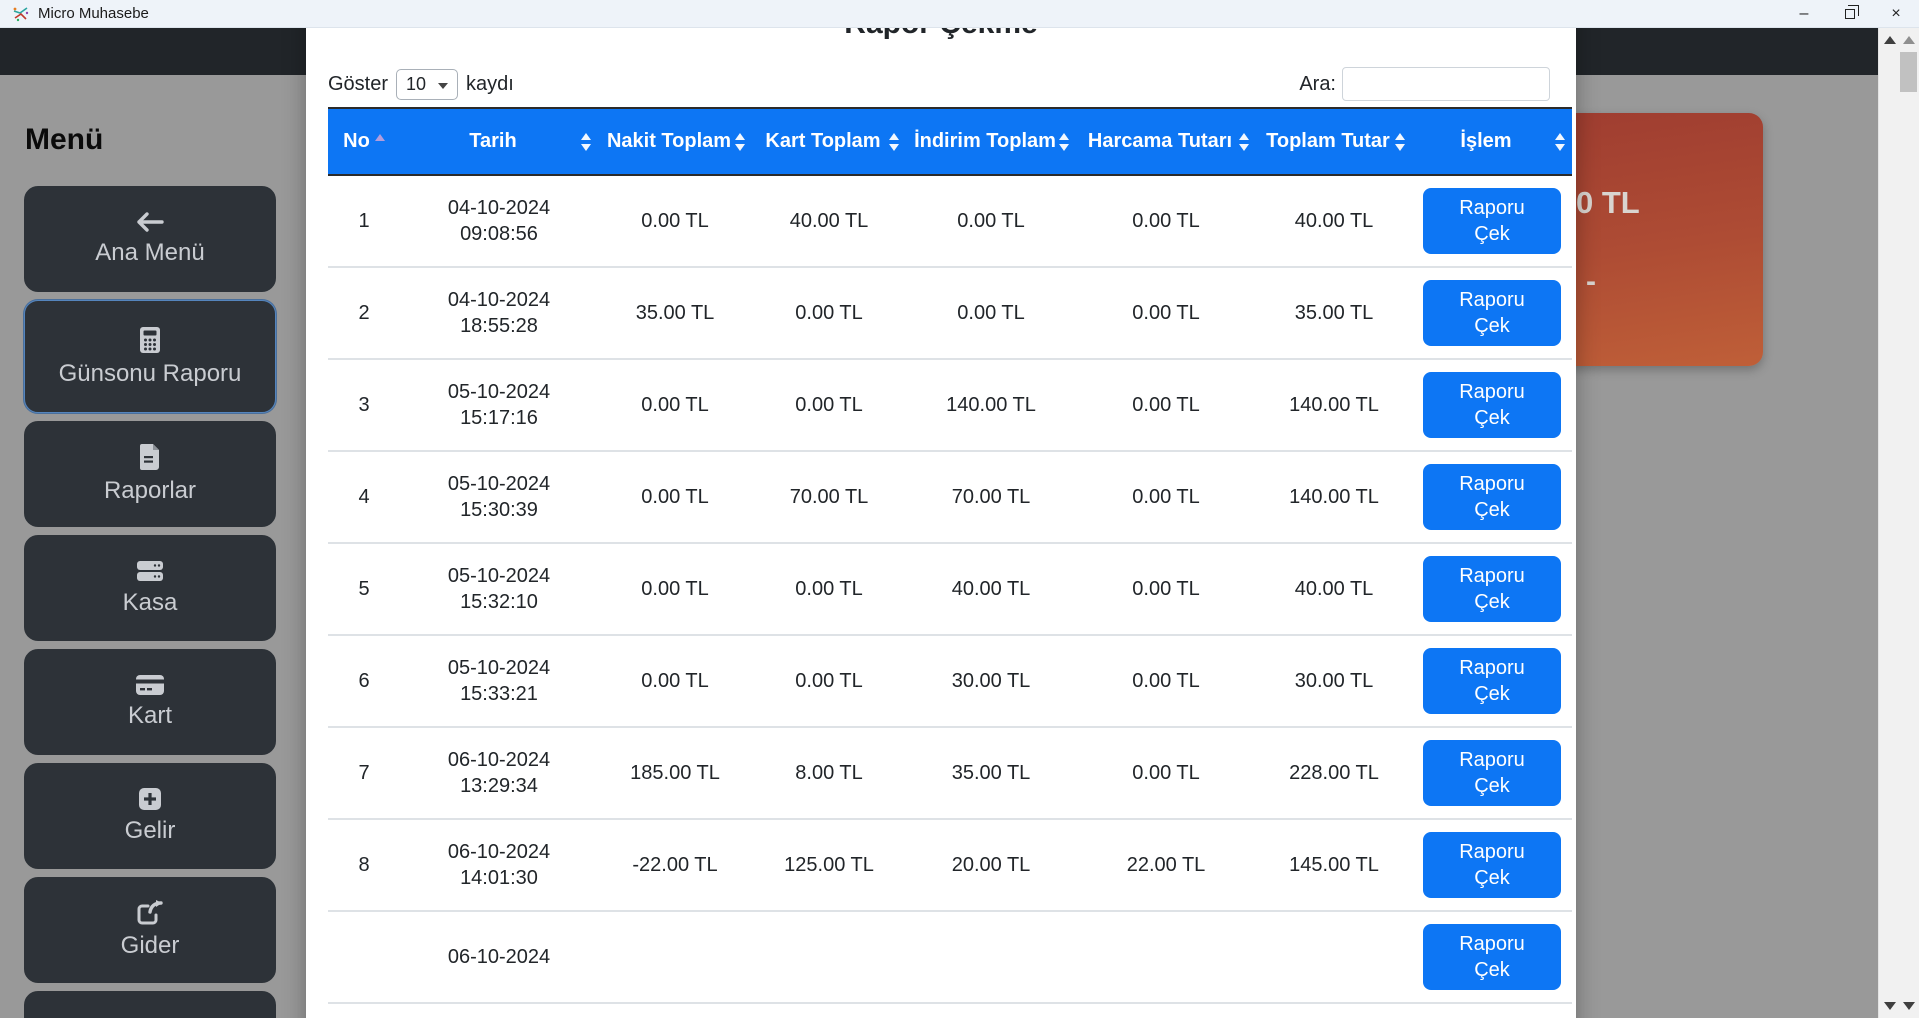  What do you see at coordinates (150, 930) in the screenshot?
I see `sidebar-item-gider: Gider` at bounding box center [150, 930].